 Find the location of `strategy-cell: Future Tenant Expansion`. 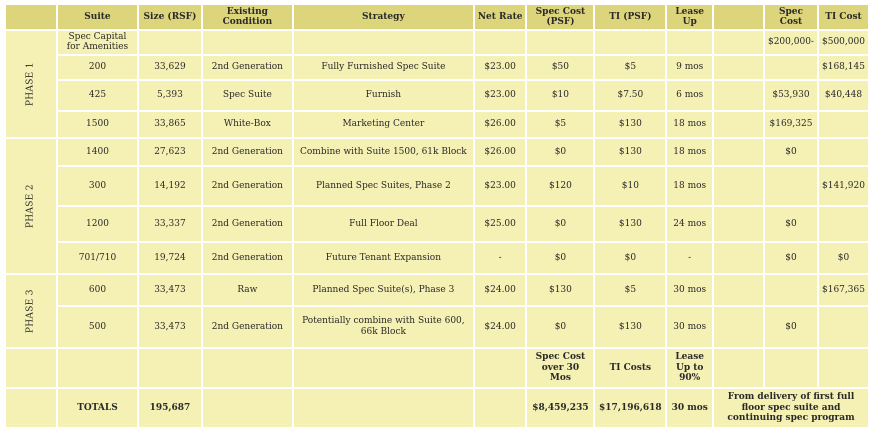

strategy-cell: Future Tenant Expansion is located at coordinates (383, 257).